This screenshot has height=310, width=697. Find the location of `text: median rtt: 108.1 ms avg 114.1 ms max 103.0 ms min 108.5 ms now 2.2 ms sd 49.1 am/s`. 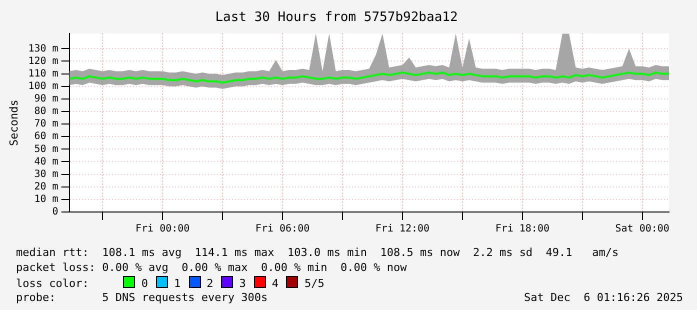

text: median rtt: 108.1 ms avg 114.1 ms max 103.0 ms min 108.5 ms now 2.2 ms sd 49.1 am/s is located at coordinates (317, 253).